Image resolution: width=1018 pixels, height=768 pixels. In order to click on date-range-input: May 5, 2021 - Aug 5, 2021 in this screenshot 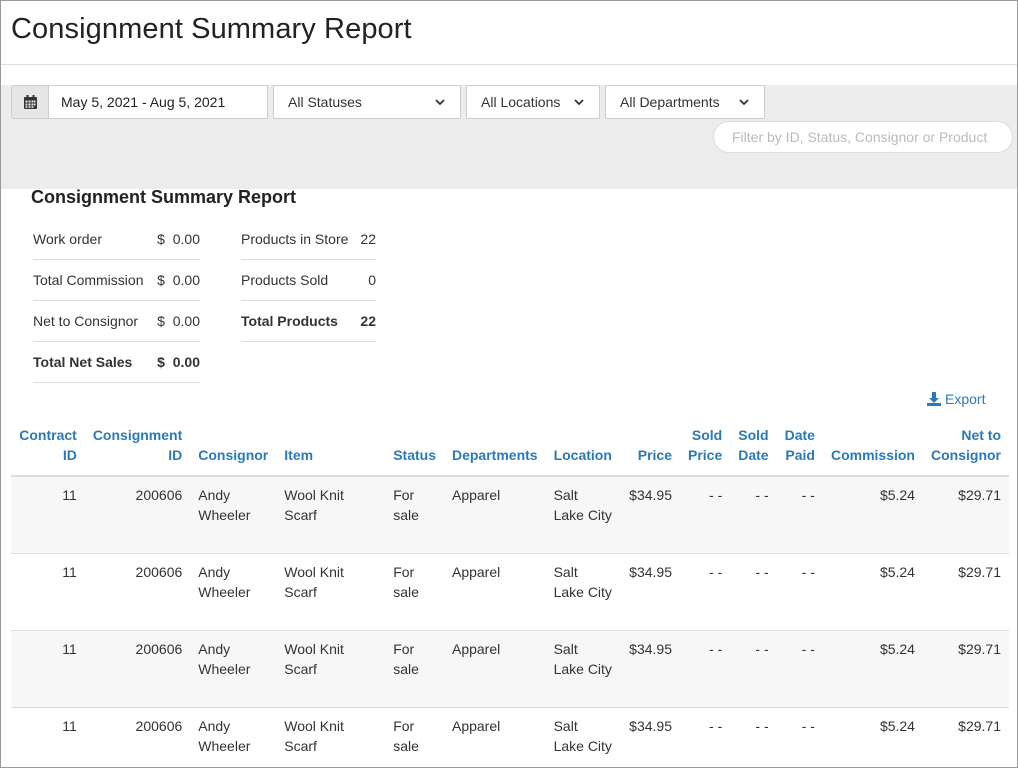, I will do `click(158, 102)`.